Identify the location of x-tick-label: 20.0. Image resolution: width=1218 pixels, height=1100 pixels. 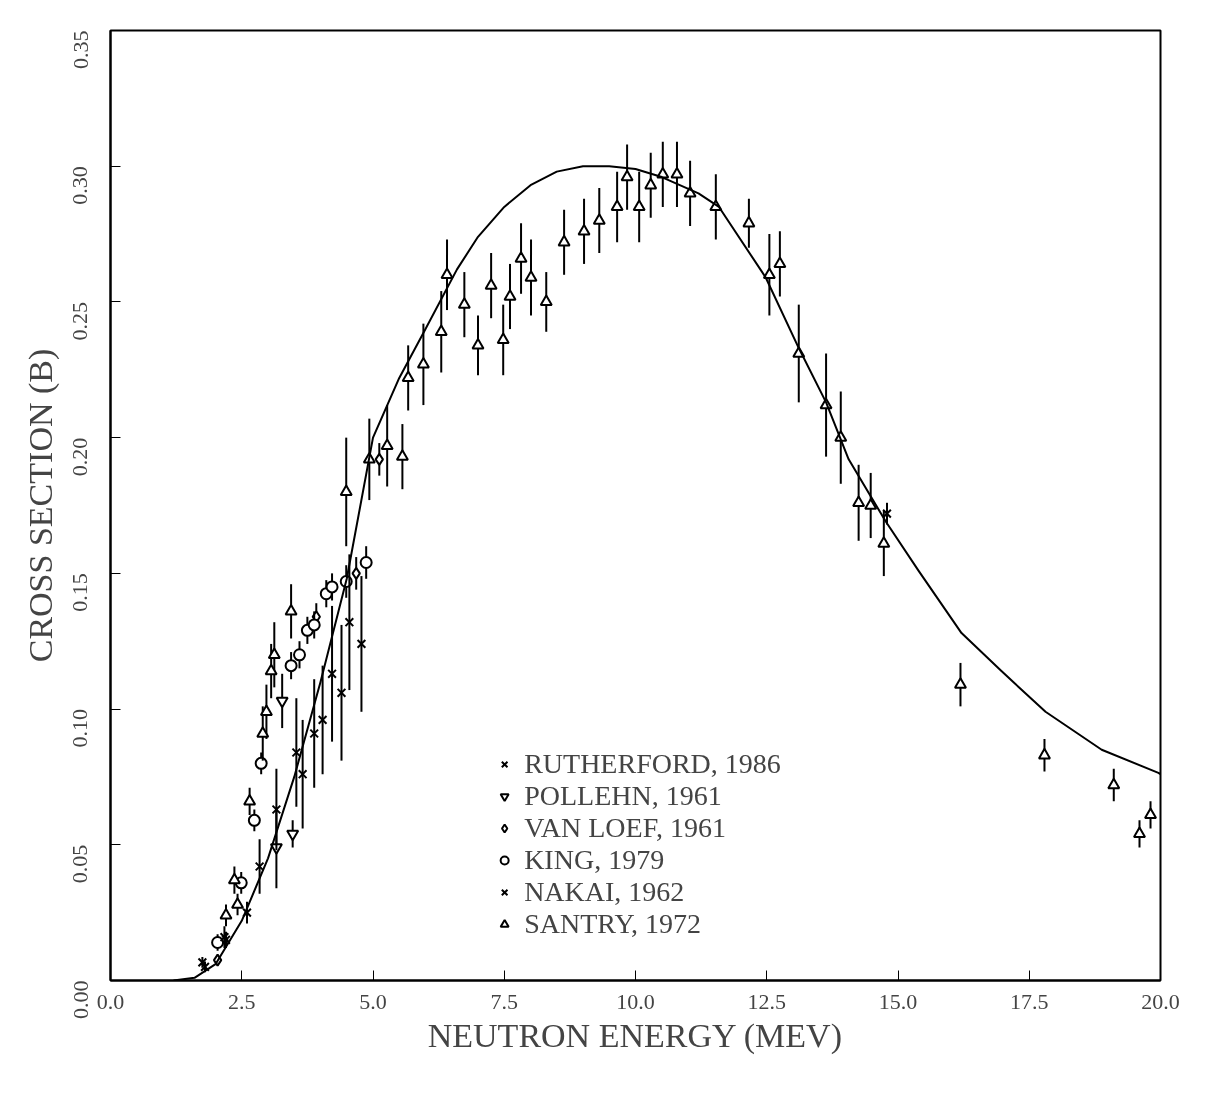
(1160, 1001).